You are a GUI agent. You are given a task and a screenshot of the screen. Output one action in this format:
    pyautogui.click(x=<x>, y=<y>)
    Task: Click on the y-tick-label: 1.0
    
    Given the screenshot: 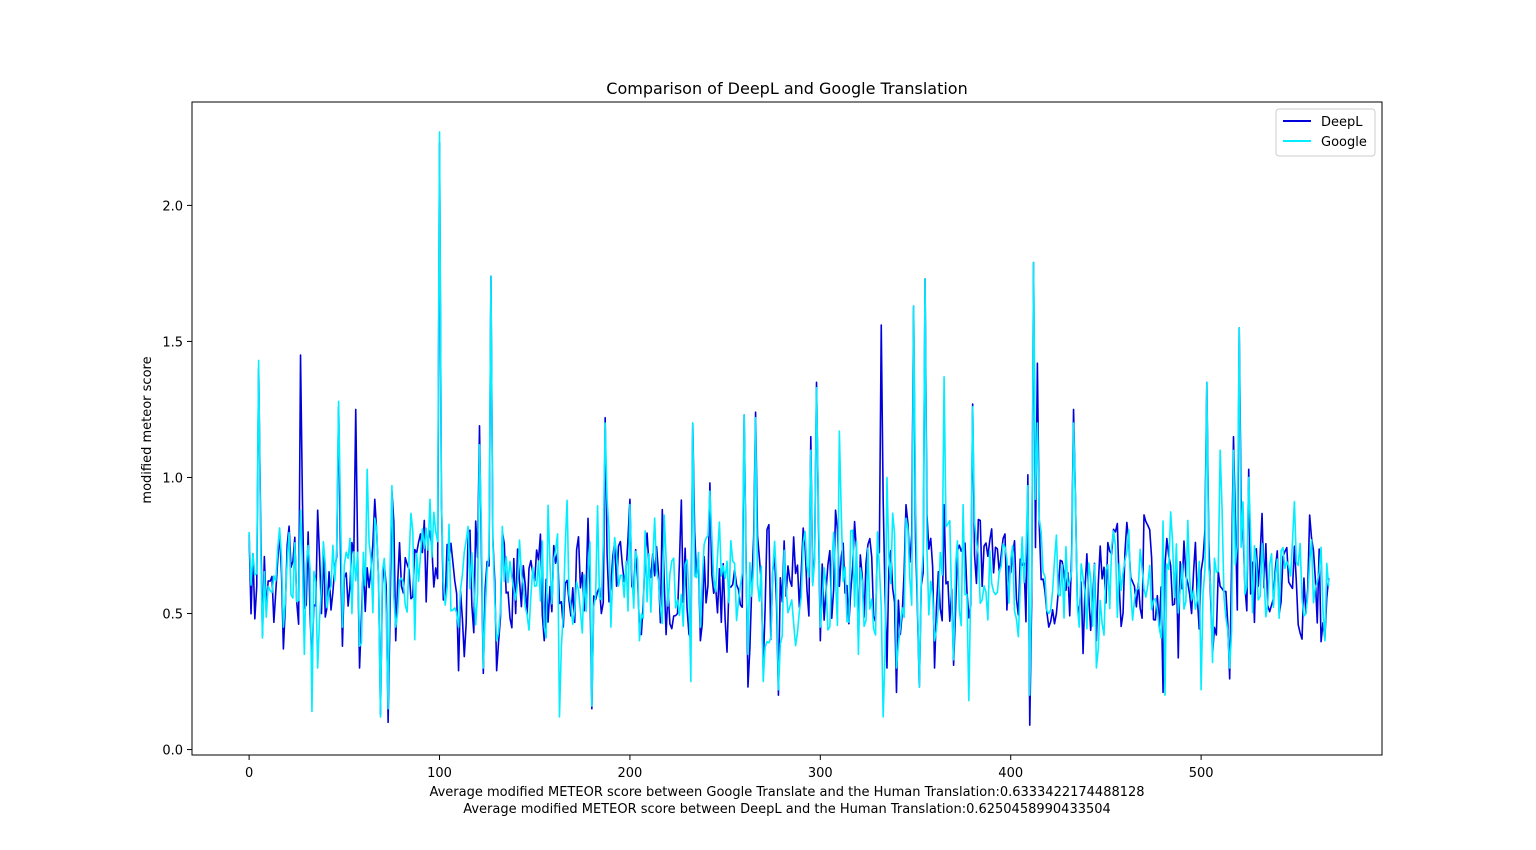 What is the action you would take?
    pyautogui.click(x=172, y=478)
    